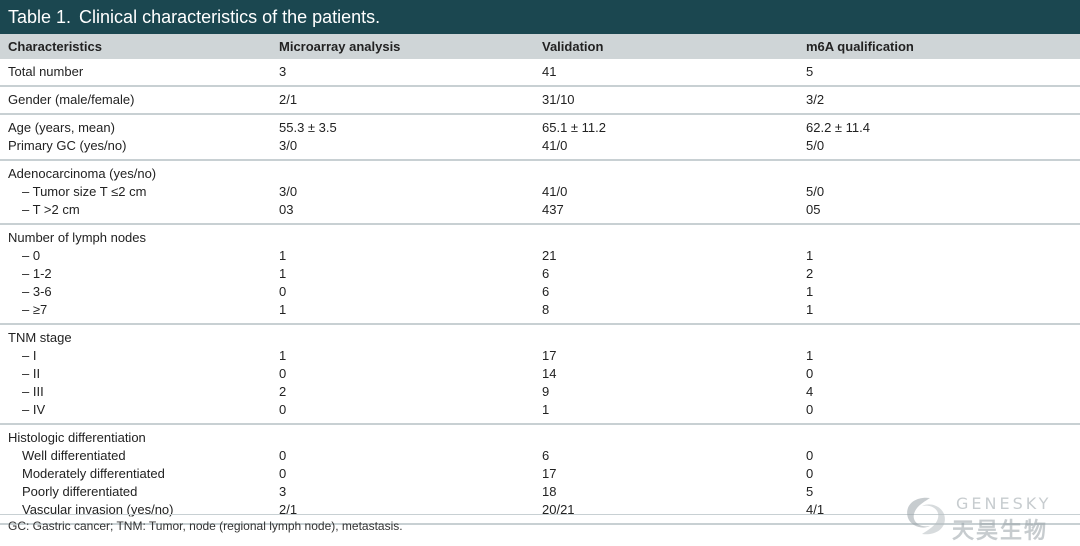 The height and width of the screenshot is (546, 1080). Describe the element at coordinates (815, 145) in the screenshot. I see `cell-value: 5/0` at that location.